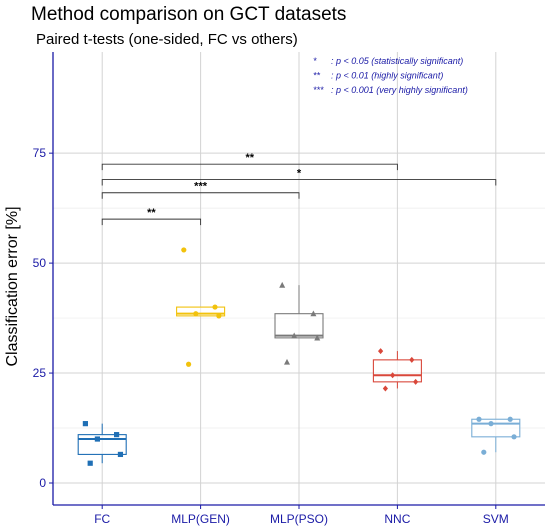 This screenshot has width=550, height=527. I want to click on y-axis-ticks: 0 25 50 75, so click(43, 318).